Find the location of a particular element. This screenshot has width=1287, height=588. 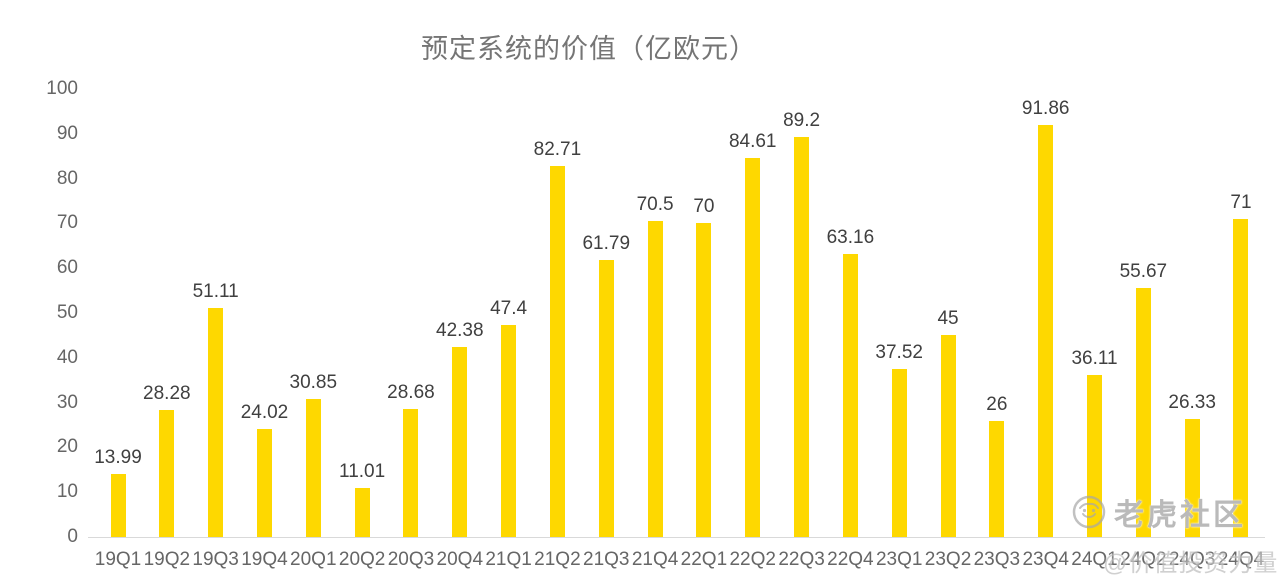

y-tick-label: 80 is located at coordinates (67, 178).